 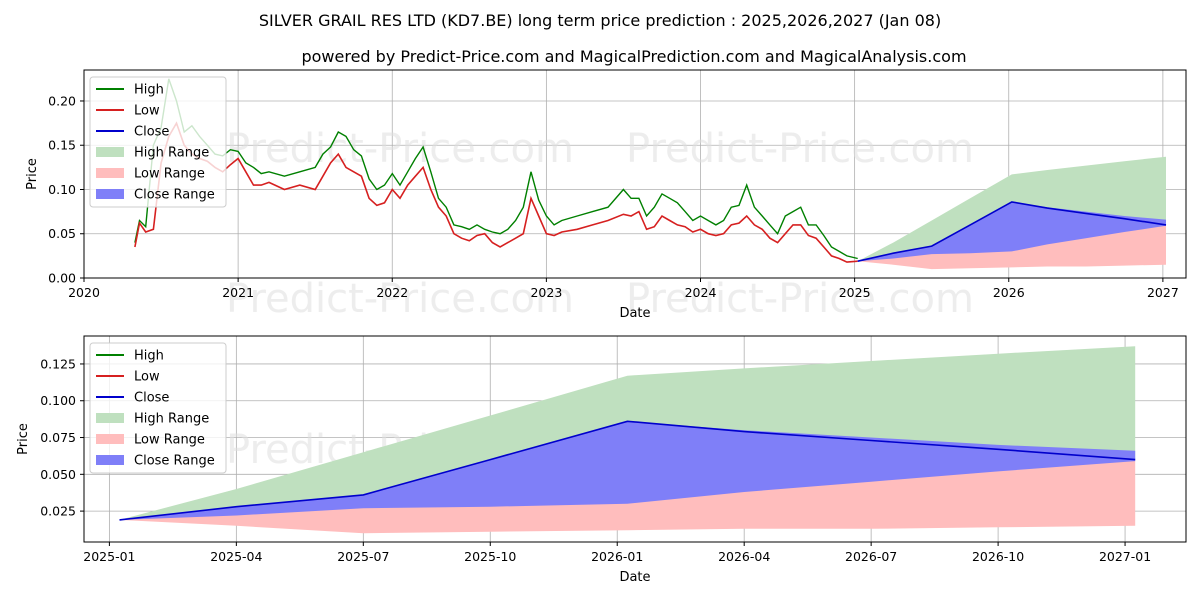 What do you see at coordinates (392, 292) in the screenshot?
I see `x-tick-label: 2022` at bounding box center [392, 292].